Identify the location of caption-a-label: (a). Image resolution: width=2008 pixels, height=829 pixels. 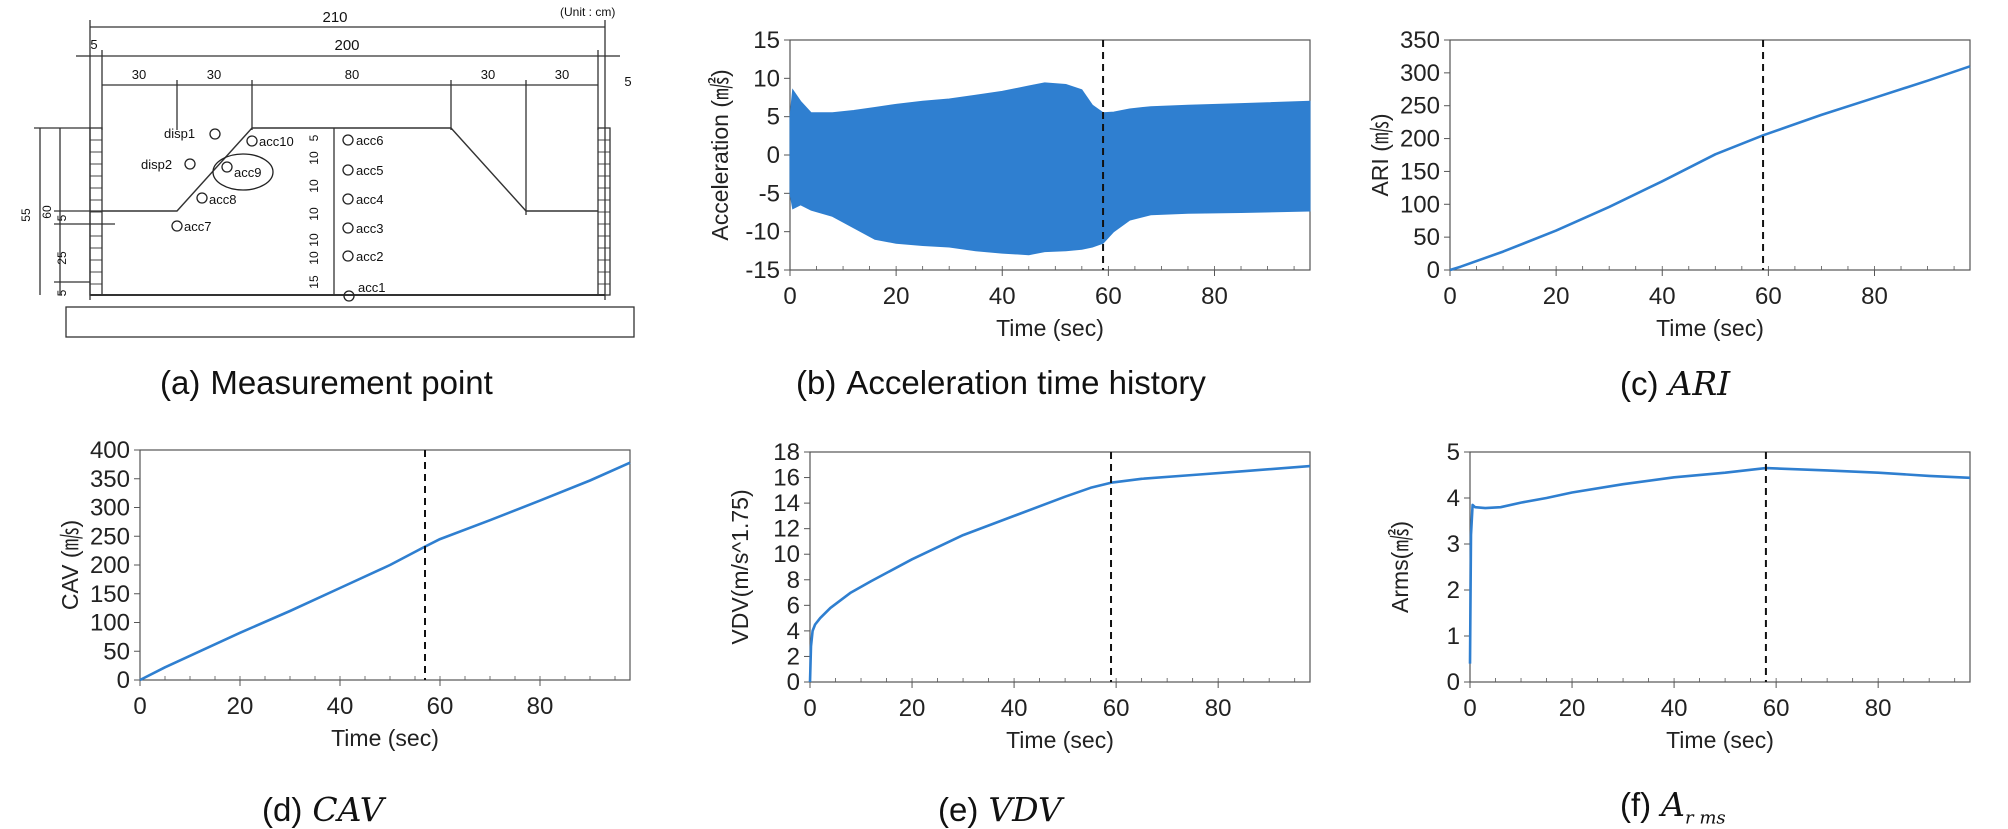
(180, 382).